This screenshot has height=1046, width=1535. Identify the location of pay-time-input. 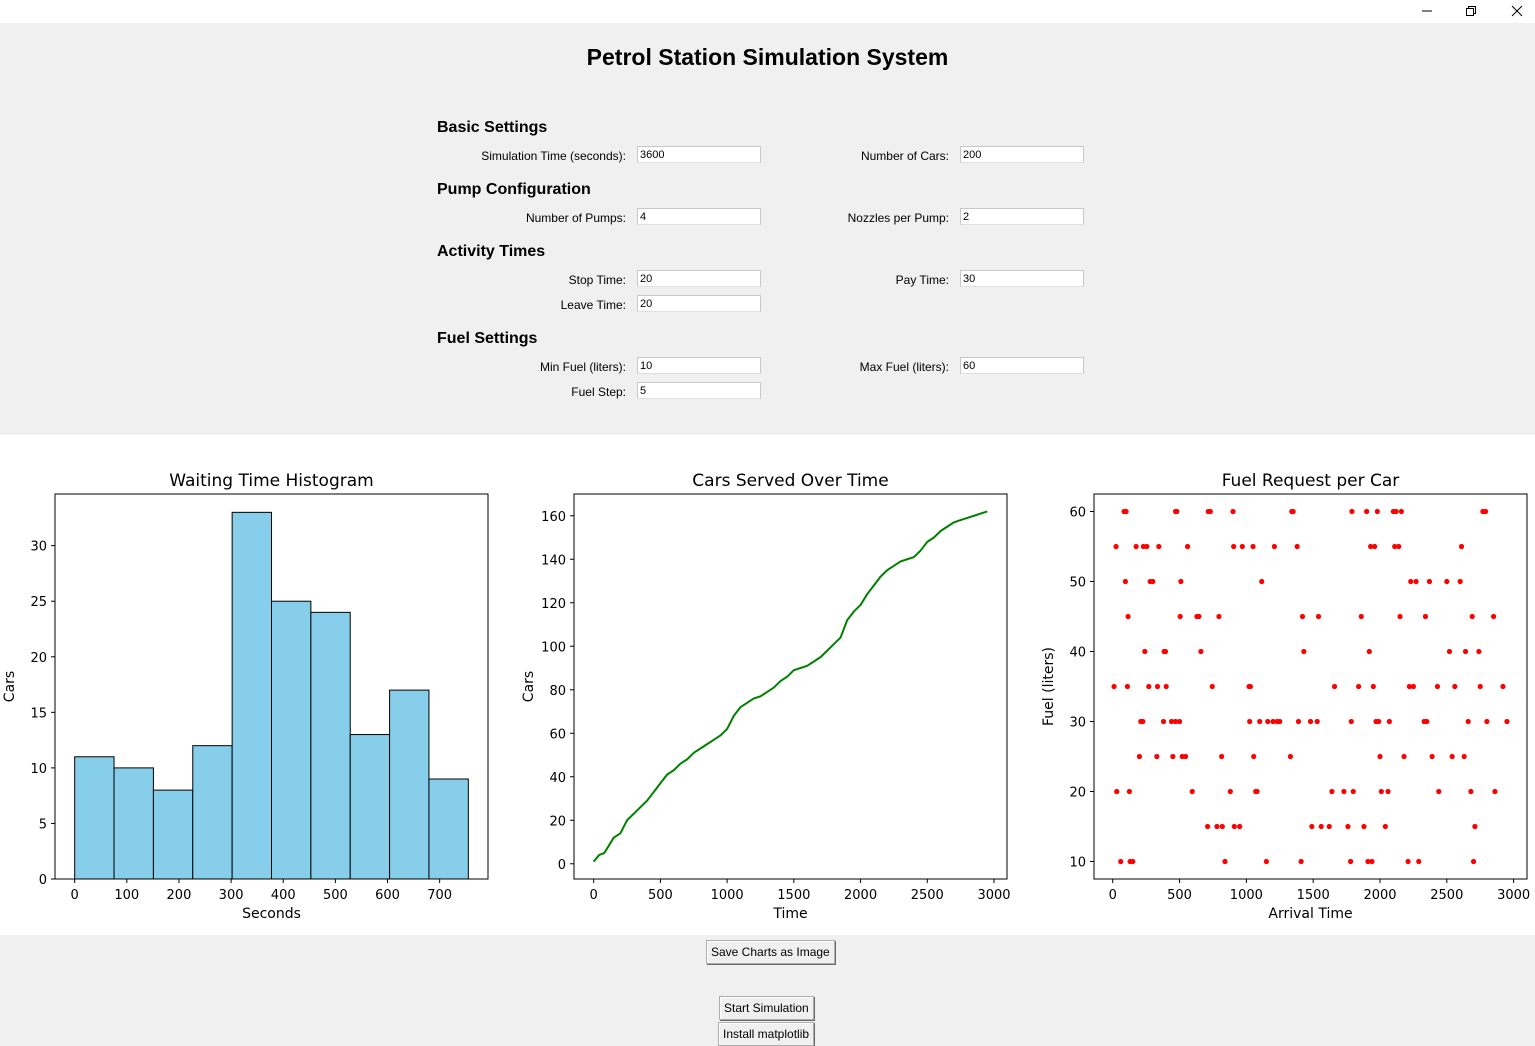
(1022, 278).